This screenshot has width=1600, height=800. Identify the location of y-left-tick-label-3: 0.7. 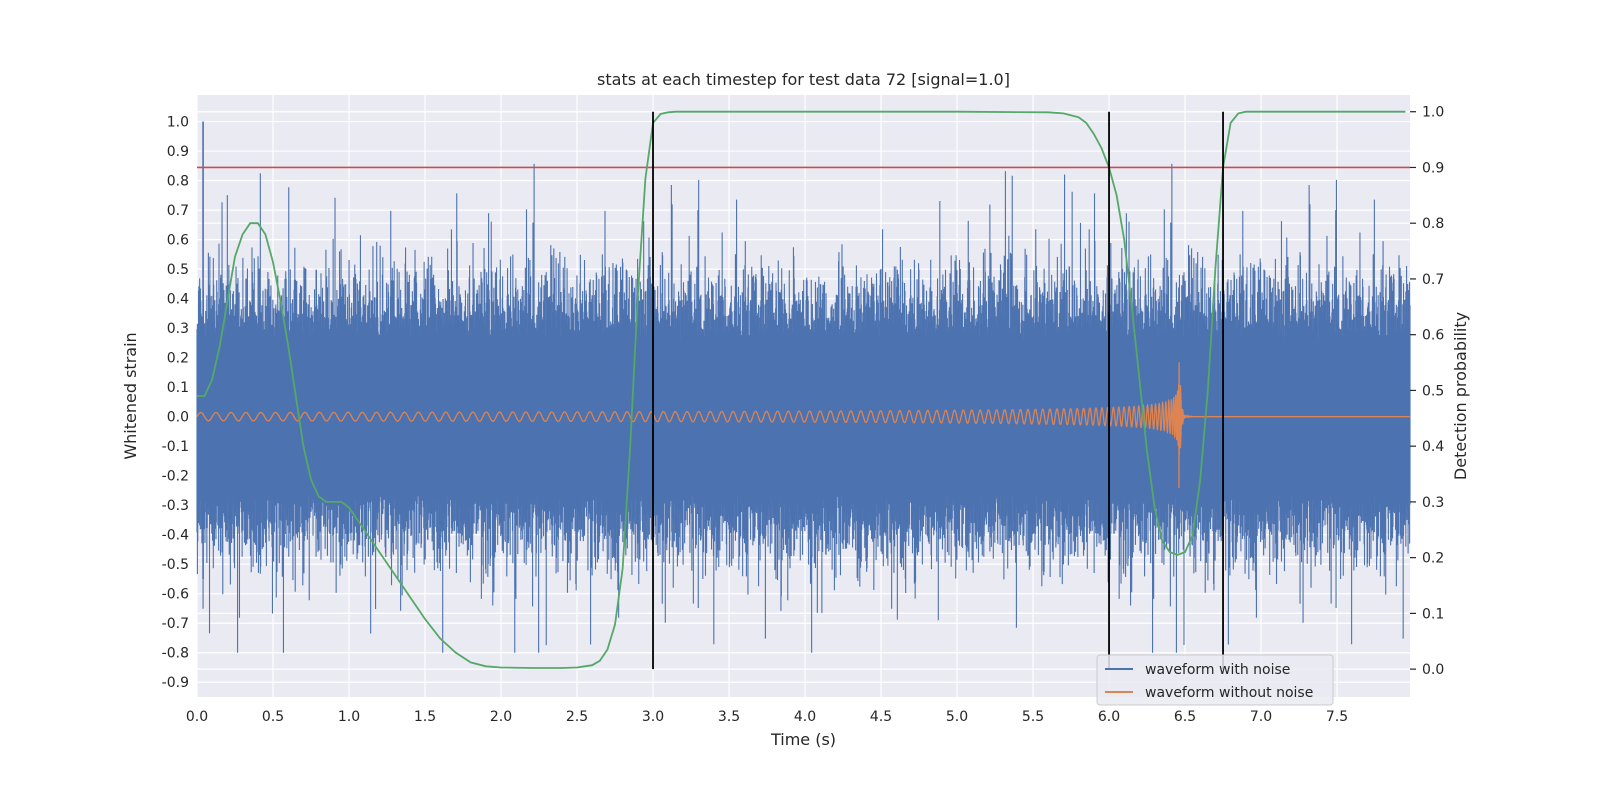
(178, 211).